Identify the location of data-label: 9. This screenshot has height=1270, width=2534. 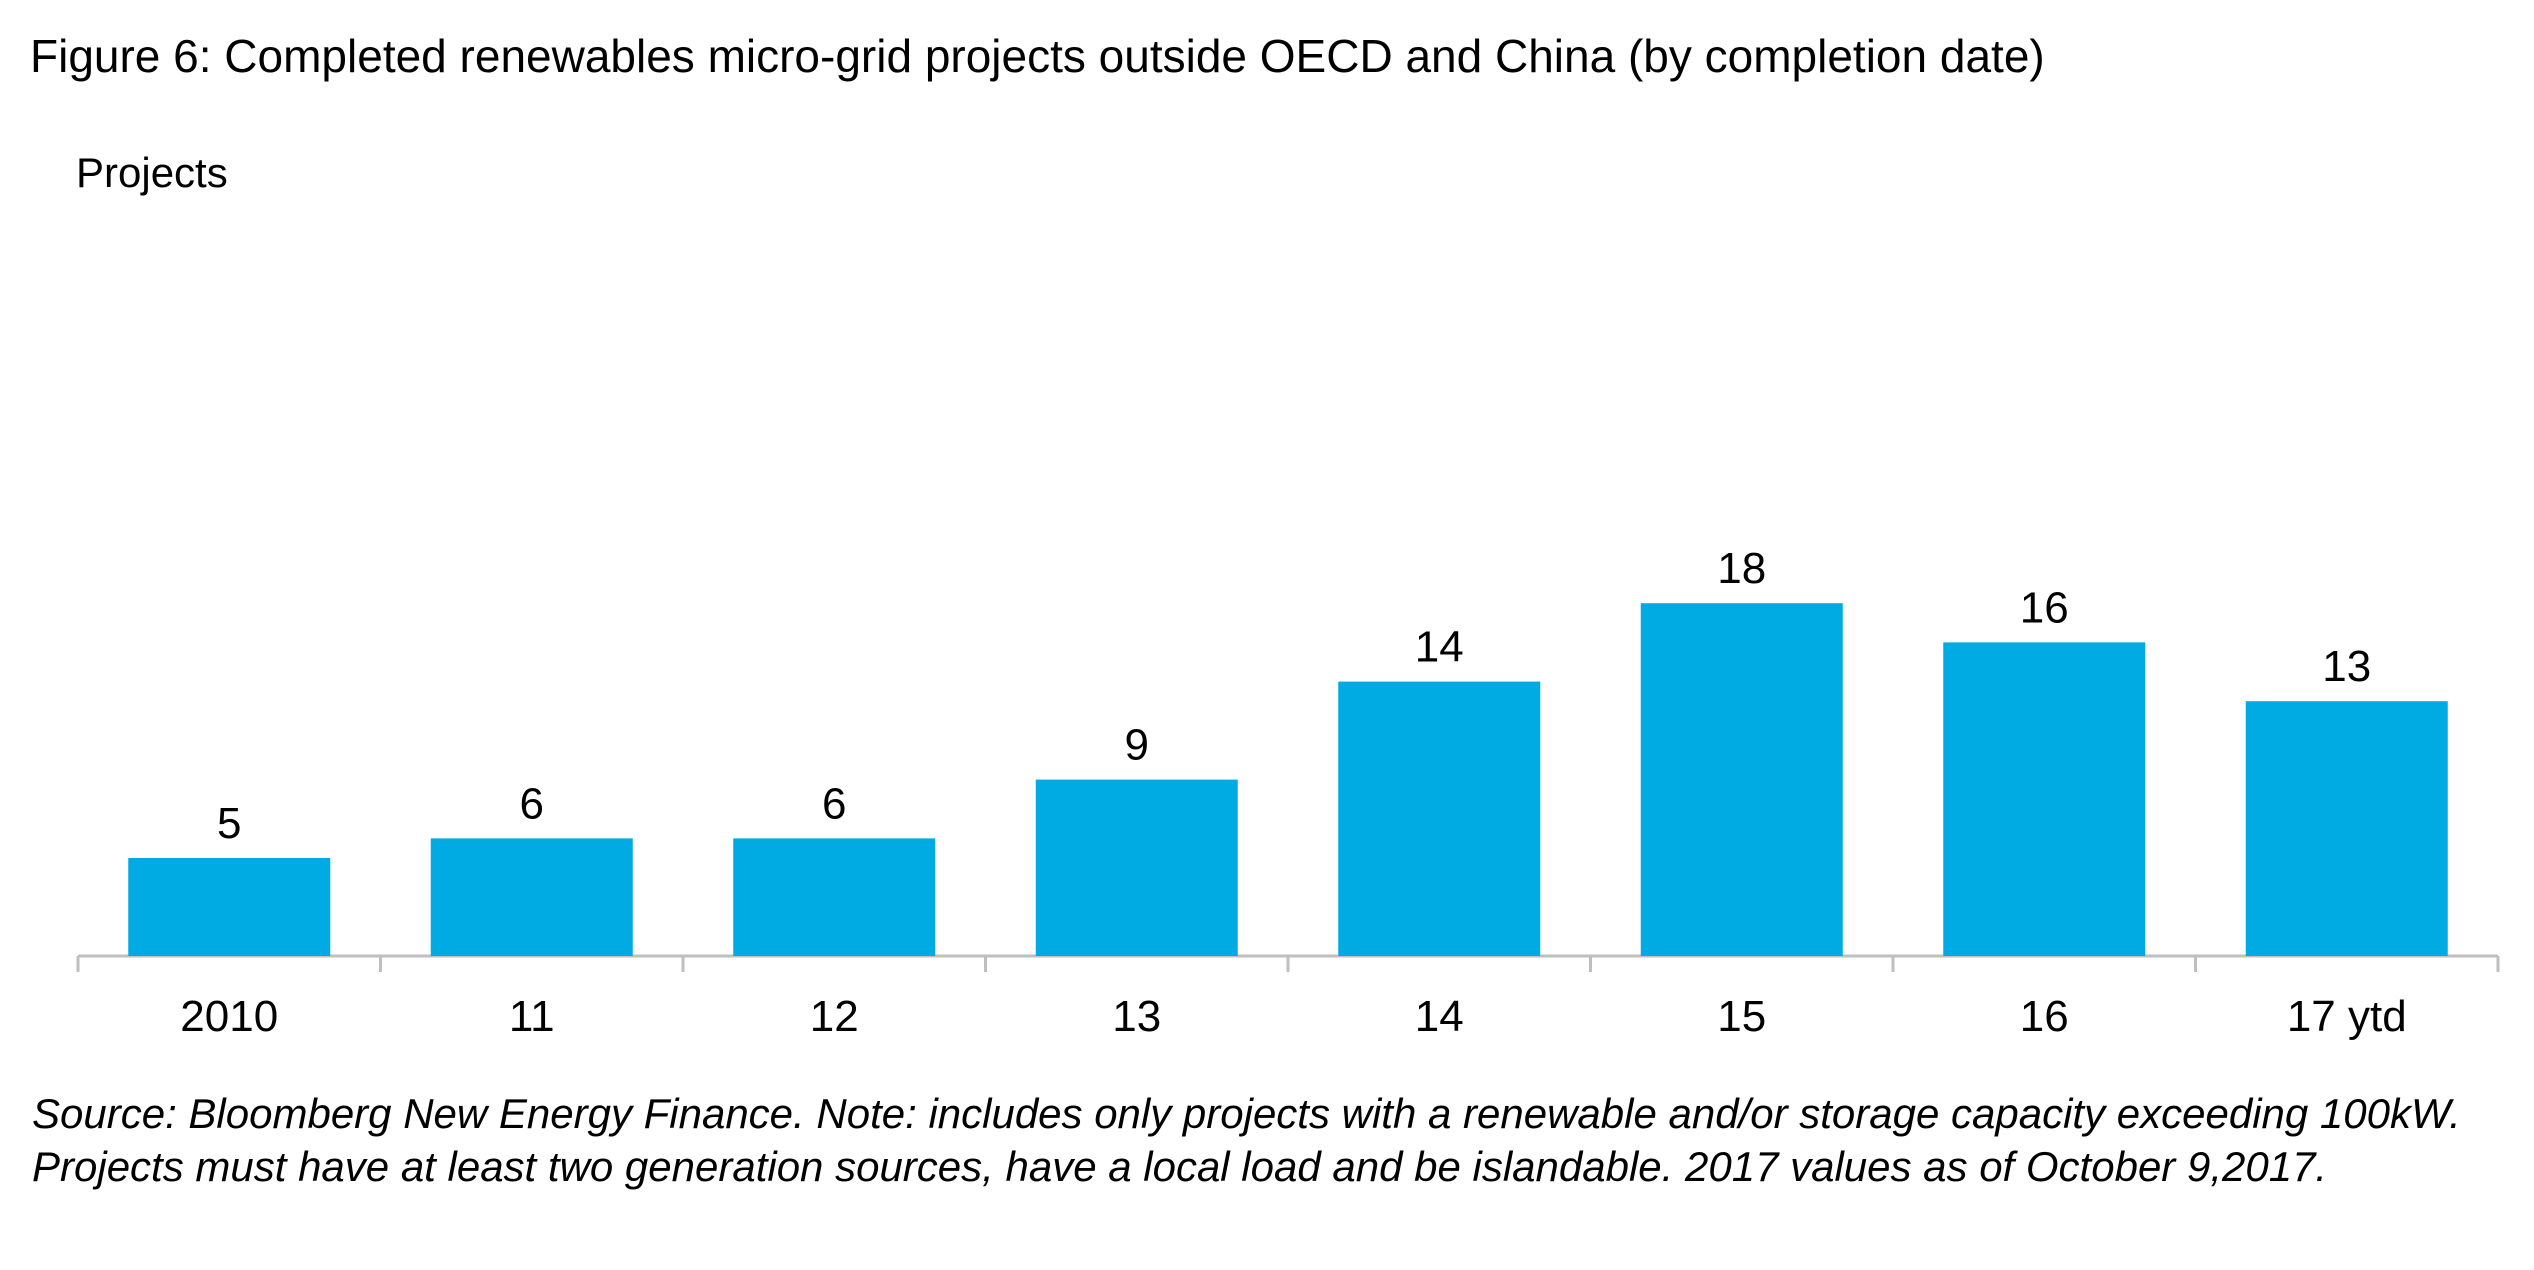
(1137, 745).